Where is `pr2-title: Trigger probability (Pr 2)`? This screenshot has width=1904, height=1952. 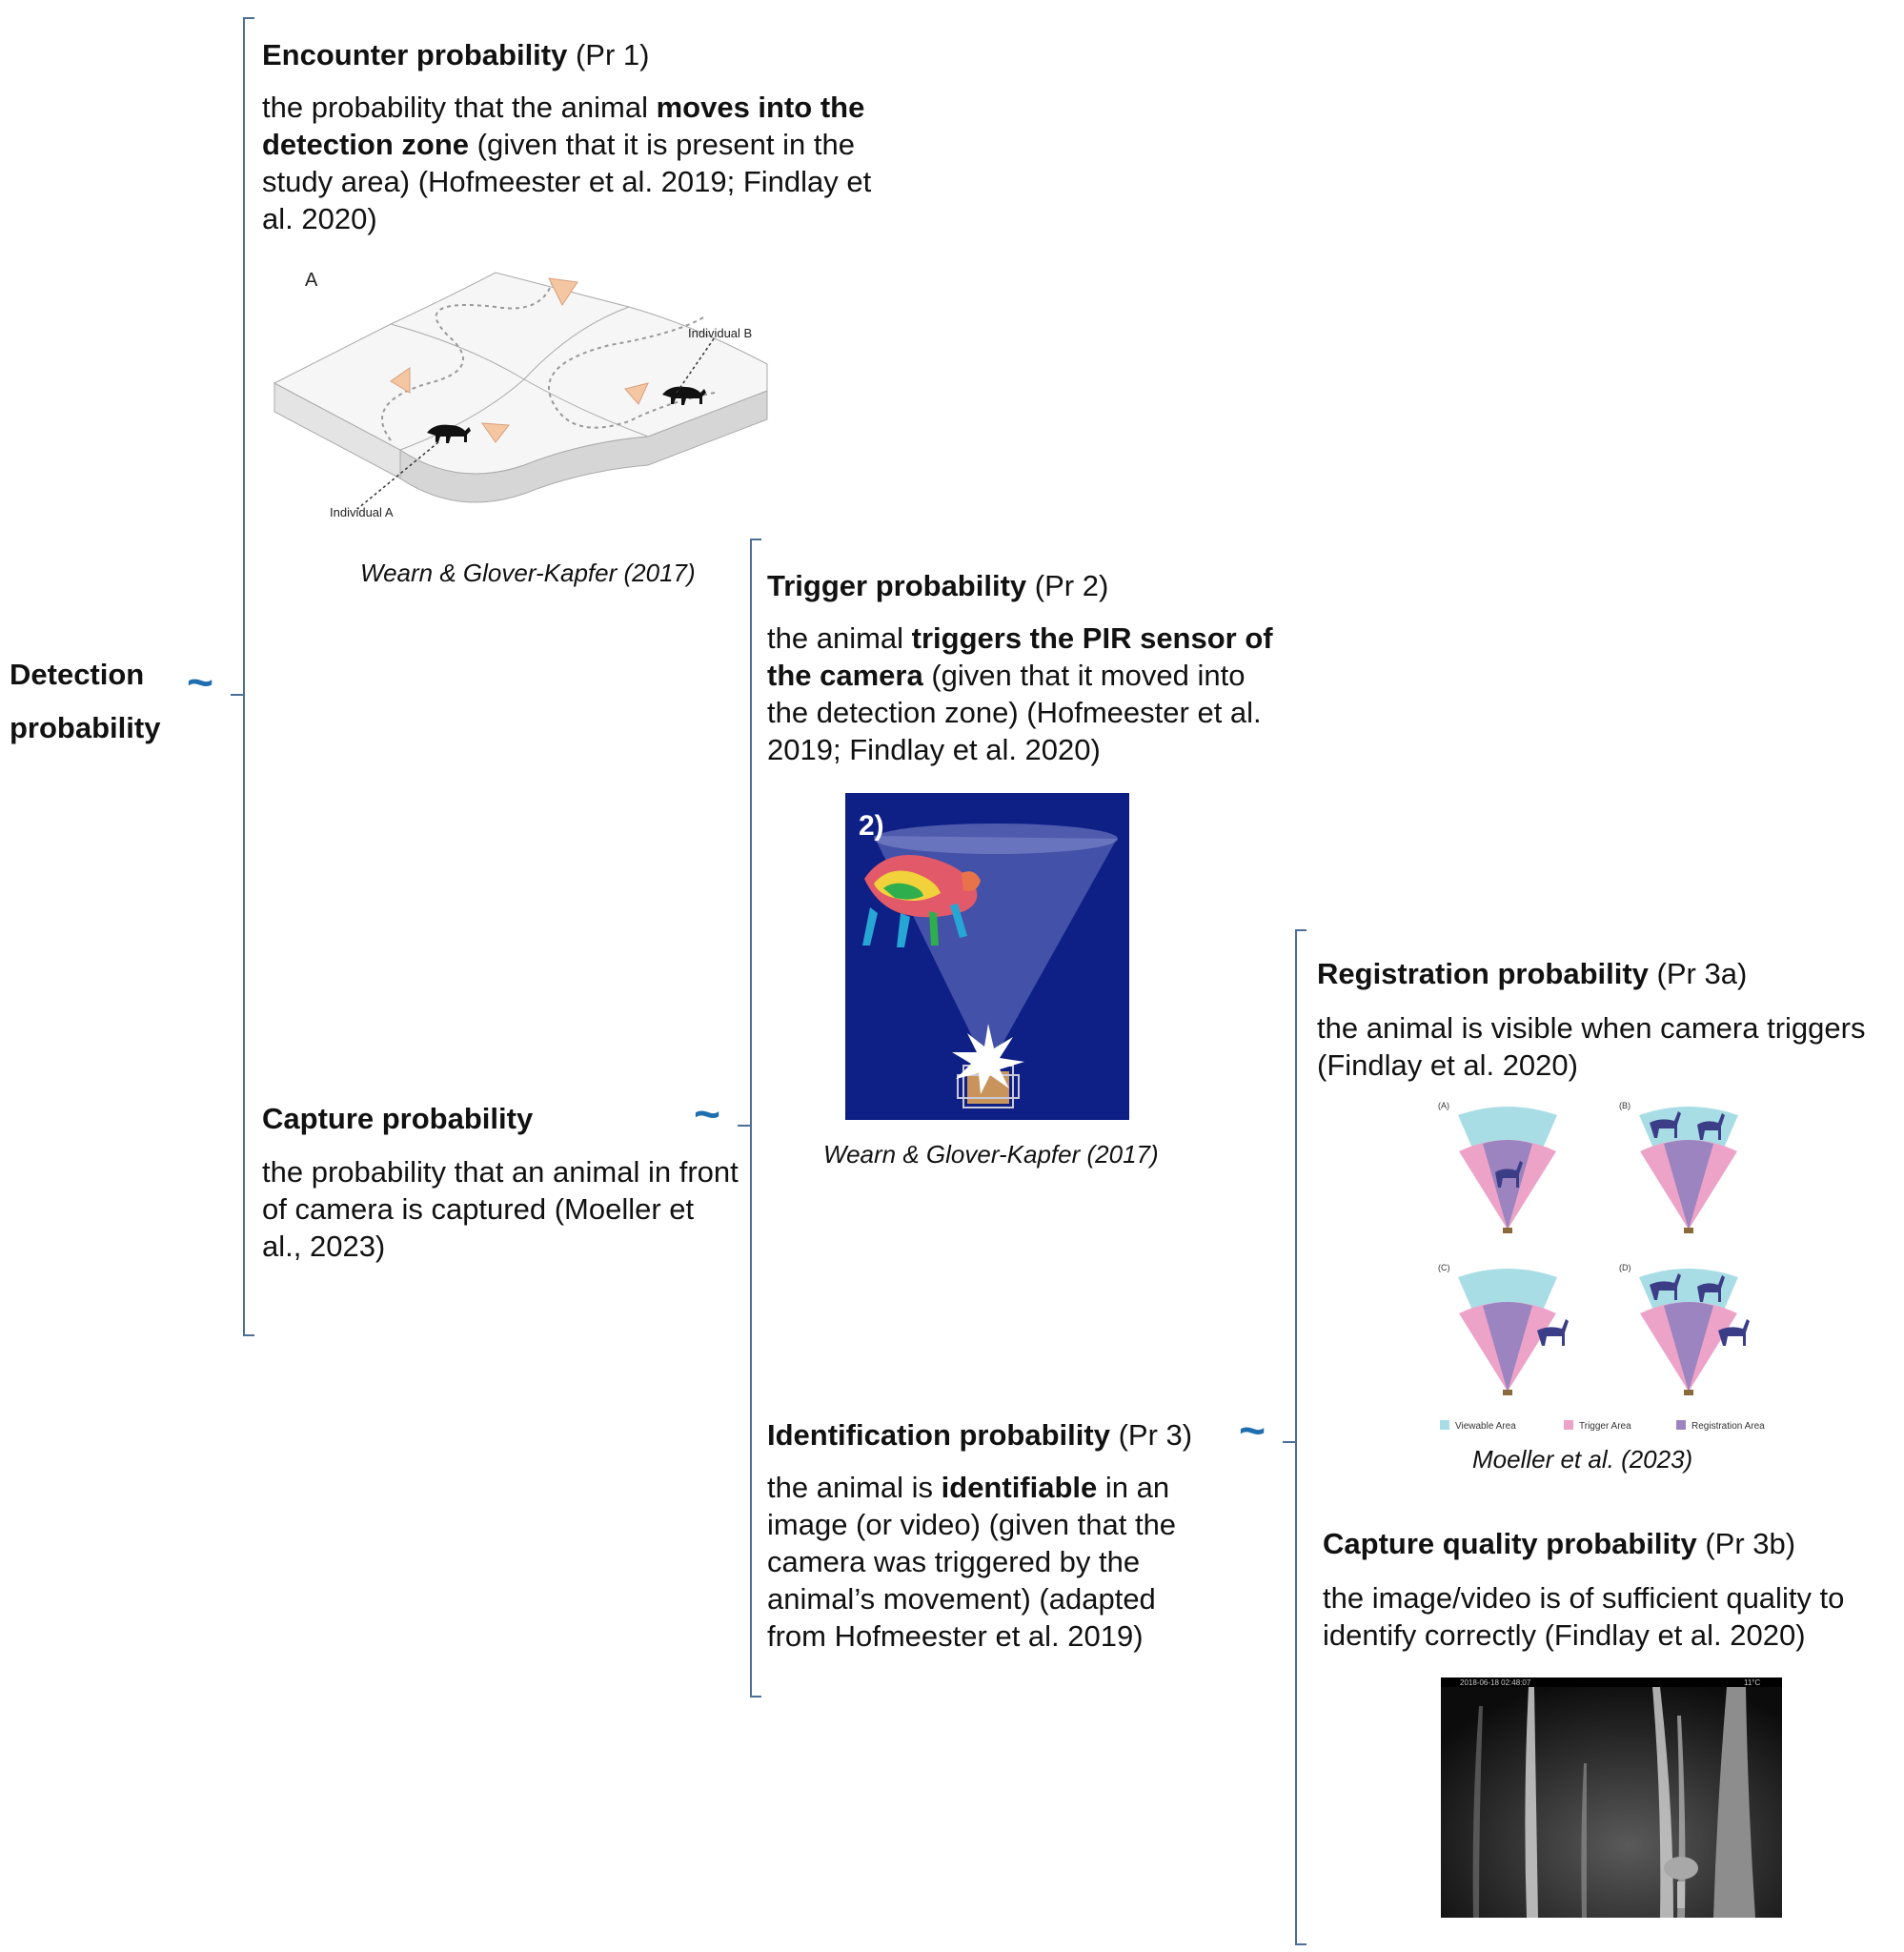
pr2-title: Trigger probability (Pr 2) is located at coordinates (937, 586).